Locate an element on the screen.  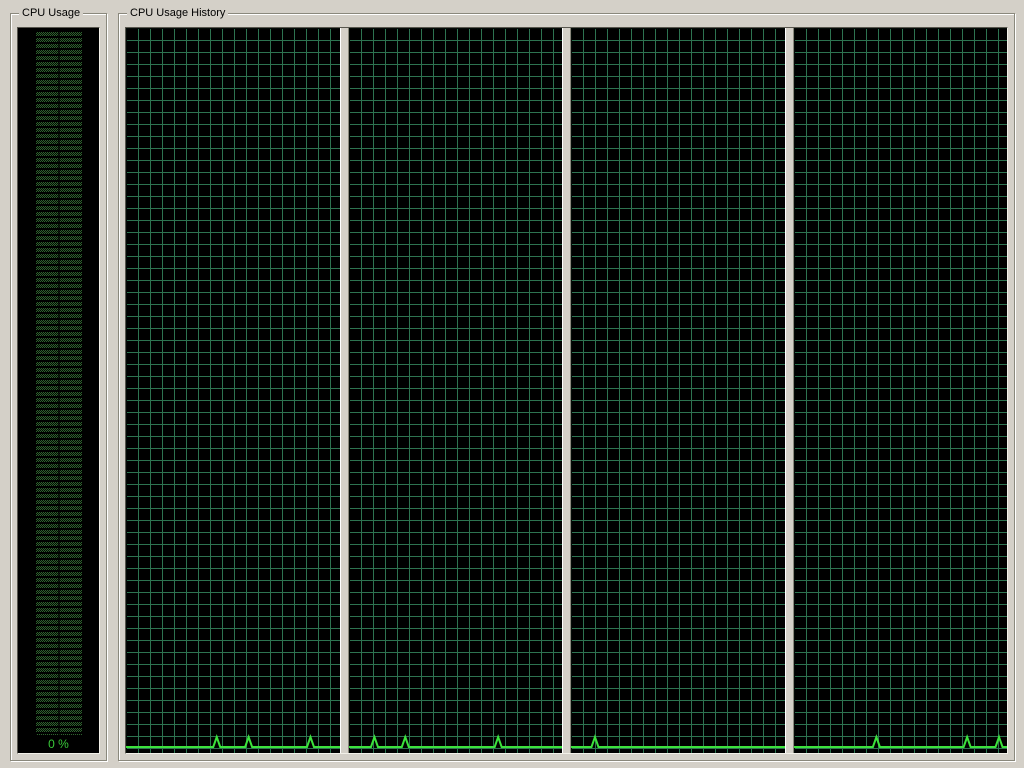
cpu-usage-led-column is located at coordinates (58, 383).